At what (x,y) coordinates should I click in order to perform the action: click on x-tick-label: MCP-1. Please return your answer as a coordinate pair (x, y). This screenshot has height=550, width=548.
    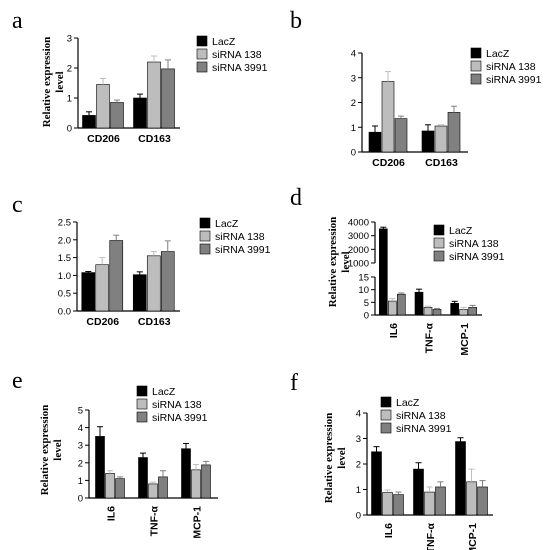
    Looking at the image, I should click on (198, 522).